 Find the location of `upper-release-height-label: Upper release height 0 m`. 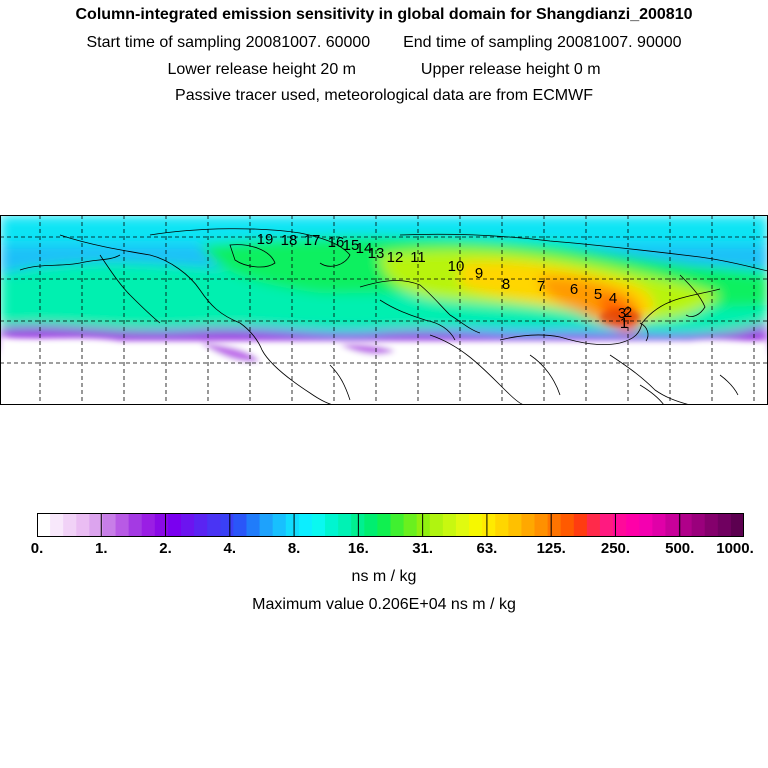

upper-release-height-label: Upper release height 0 m is located at coordinates (510, 69).